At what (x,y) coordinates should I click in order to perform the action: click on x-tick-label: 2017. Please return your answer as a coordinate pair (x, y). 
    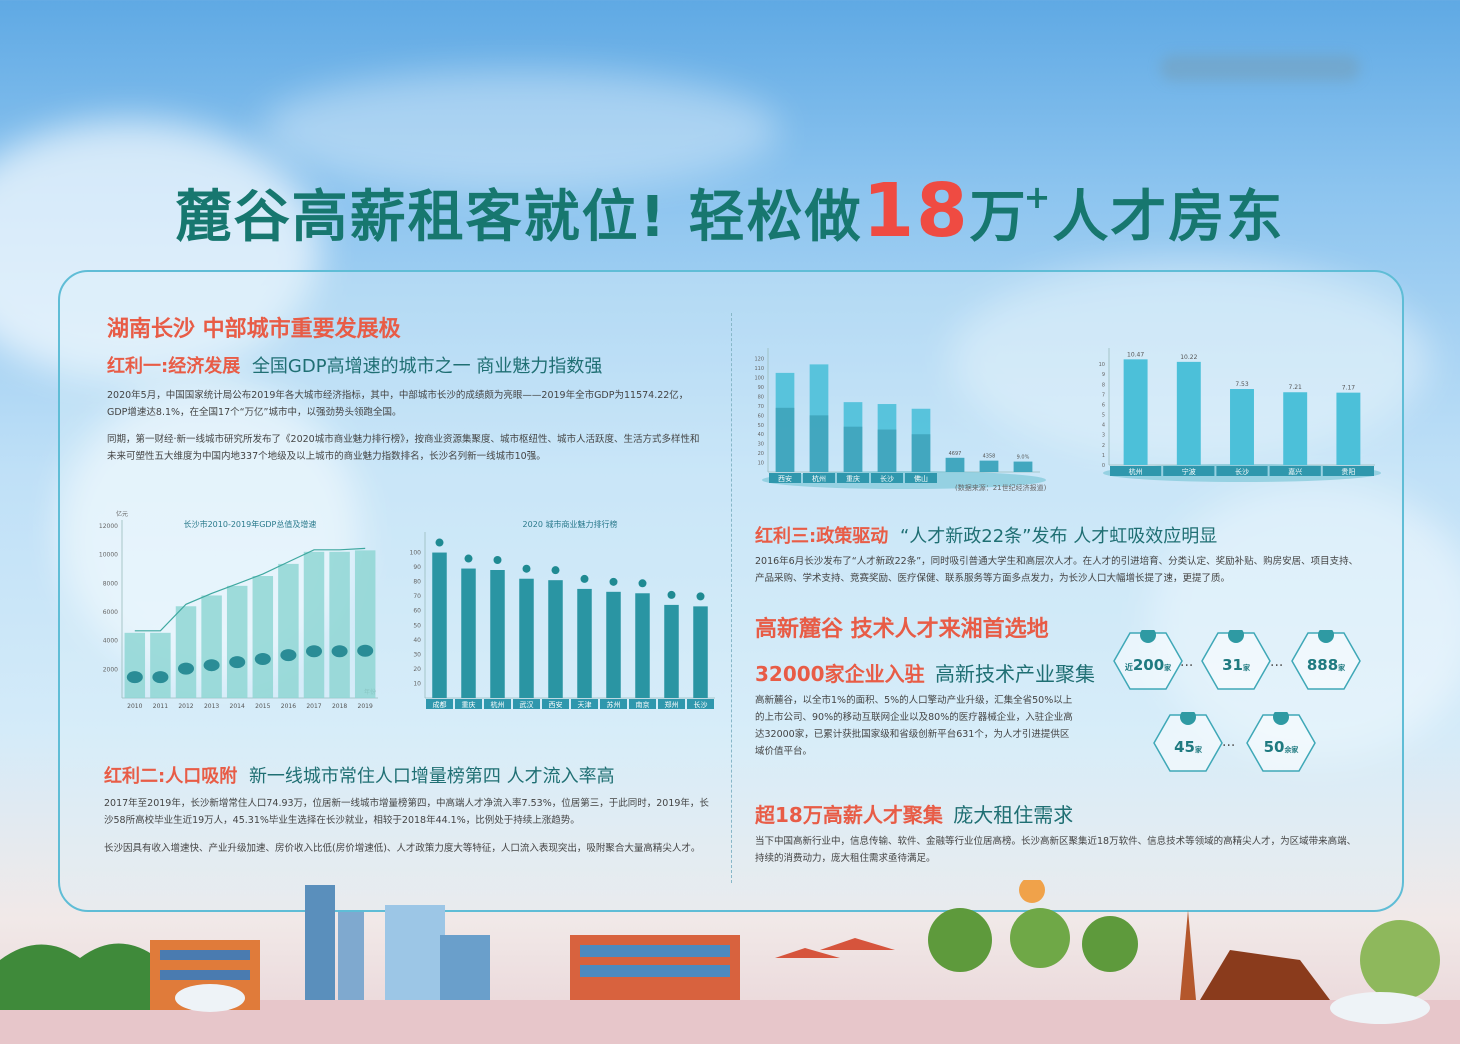
    Looking at the image, I should click on (313, 706).